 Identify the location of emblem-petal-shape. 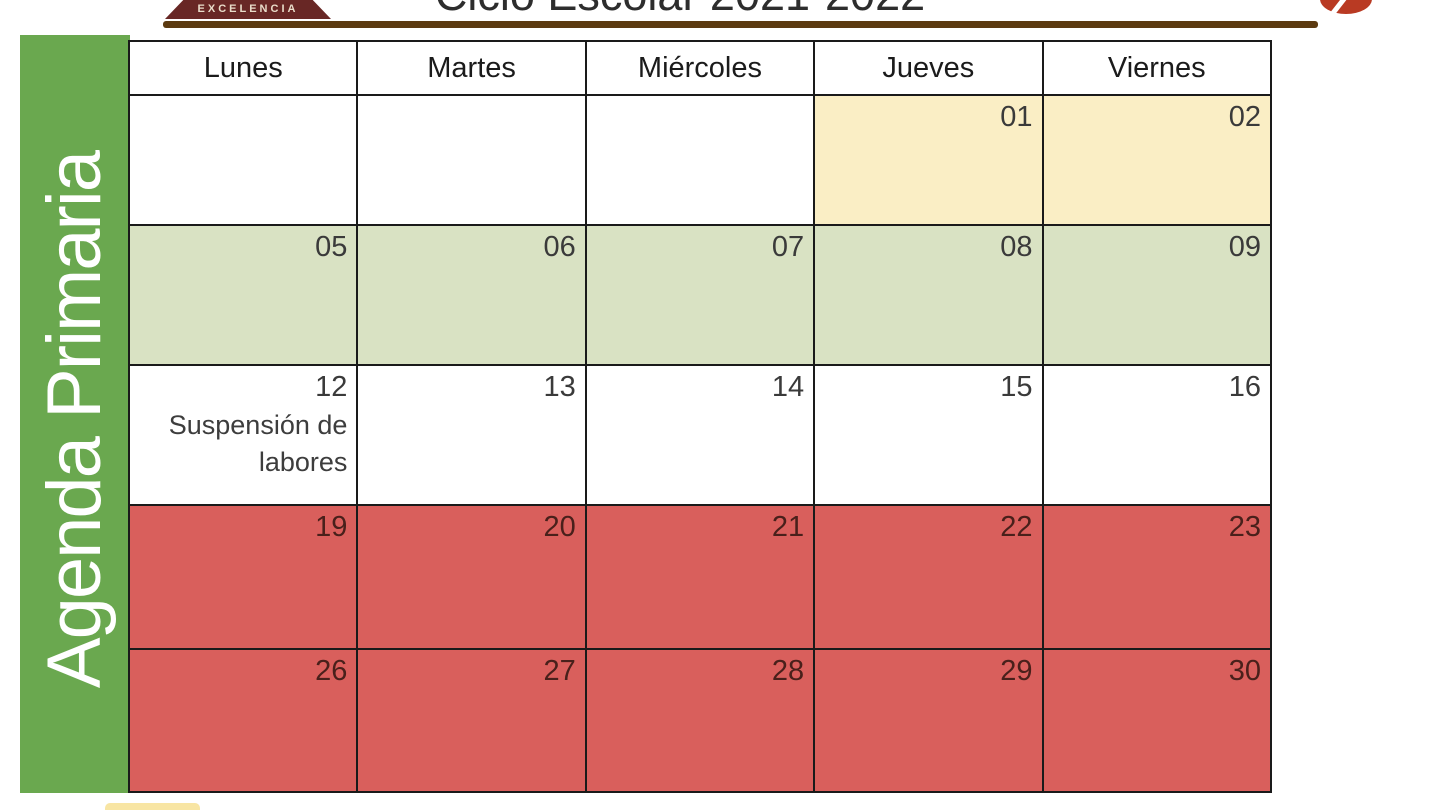
(1346, 7).